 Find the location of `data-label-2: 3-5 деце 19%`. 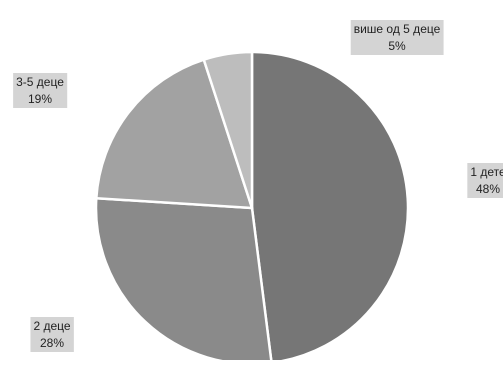

data-label-2: 3-5 деце 19% is located at coordinates (40, 90).